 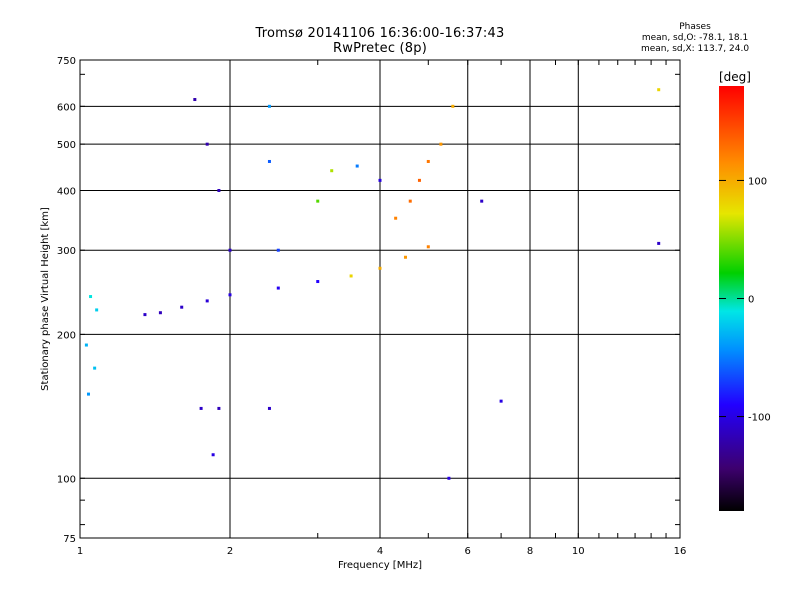 What do you see at coordinates (695, 49) in the screenshot?
I see `phase-stats-x: mean, sd,X: 113.7, 24.0` at bounding box center [695, 49].